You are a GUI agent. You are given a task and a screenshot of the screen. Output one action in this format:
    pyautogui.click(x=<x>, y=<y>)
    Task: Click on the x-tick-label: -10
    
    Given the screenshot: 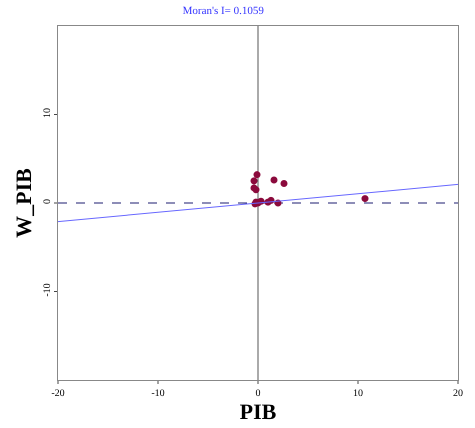 What is the action you would take?
    pyautogui.click(x=158, y=393)
    